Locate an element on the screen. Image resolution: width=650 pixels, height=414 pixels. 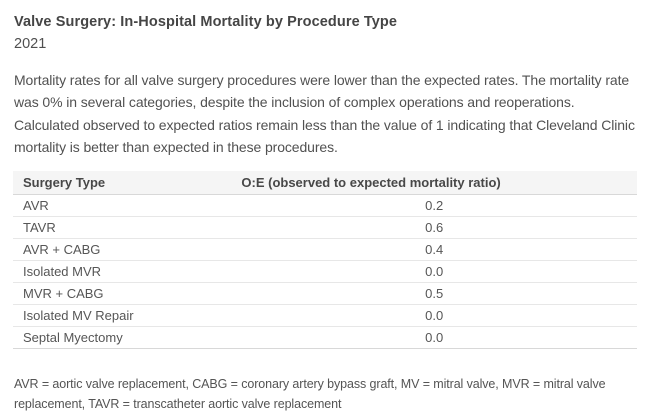
table-row: AVR + CABG 0.4 is located at coordinates (325, 249).